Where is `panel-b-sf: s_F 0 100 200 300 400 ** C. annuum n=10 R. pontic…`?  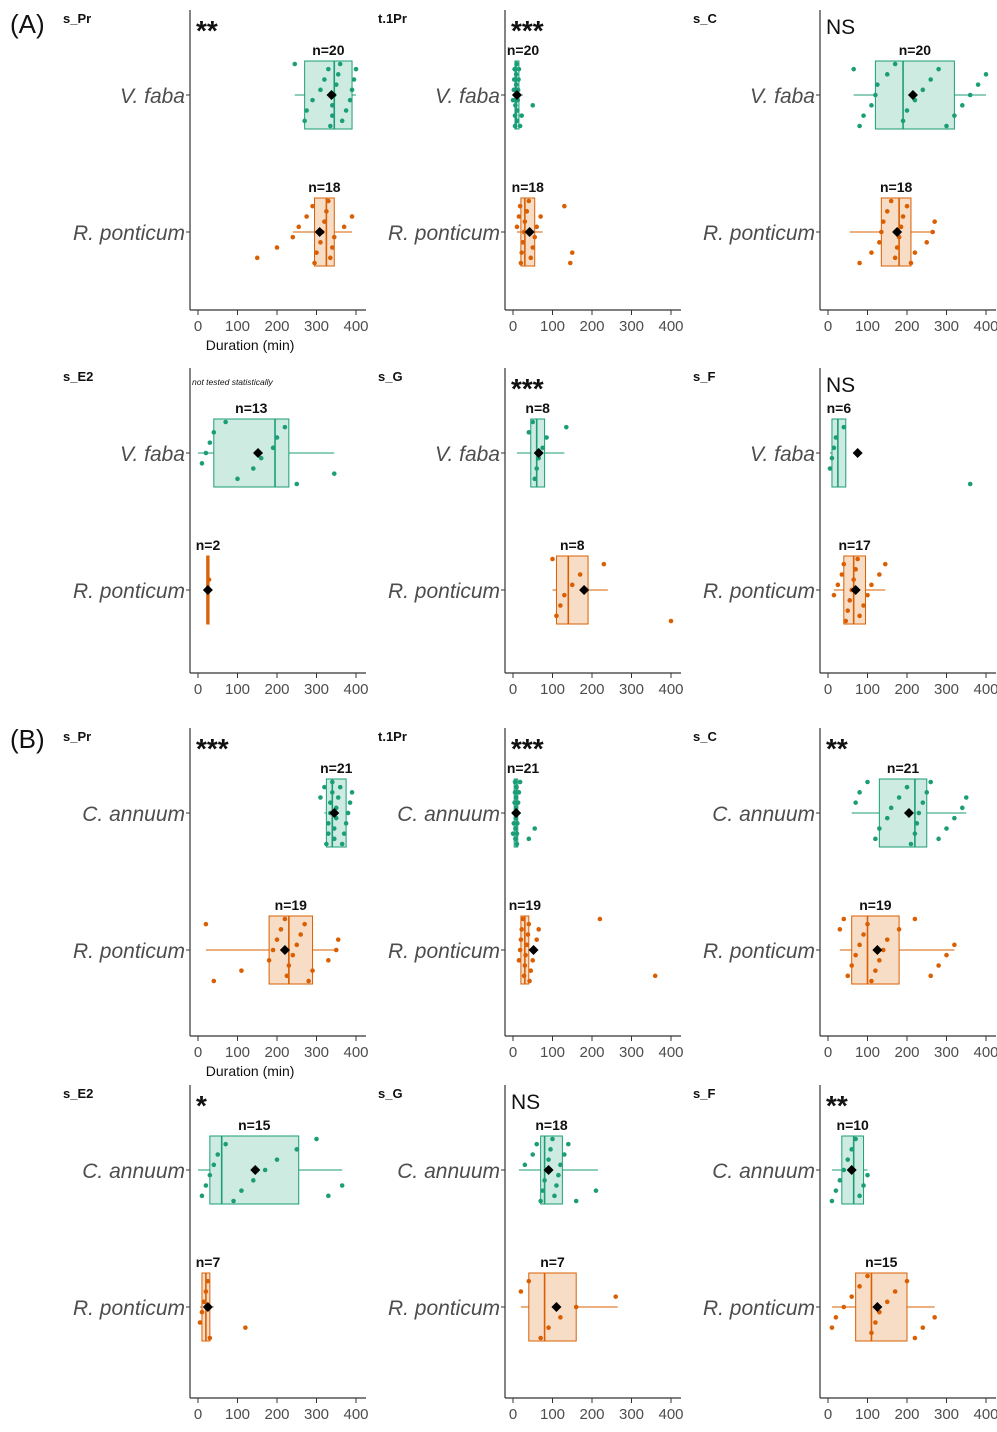 panel-b-sf: s_F 0 100 200 300 400 ** C. annuum n=10 R. pontic… is located at coordinates (845, 1254).